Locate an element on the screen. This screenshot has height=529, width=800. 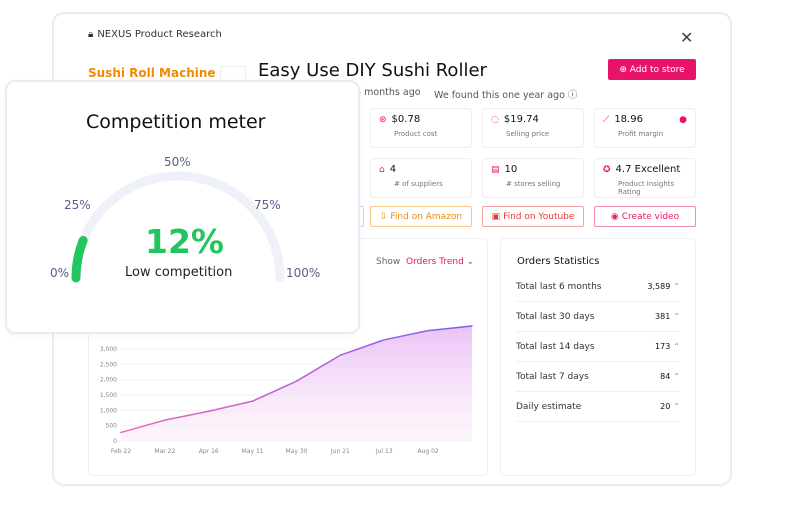
find-on-youtube-button: ▣ Find on Youtube is located at coordinates (533, 216).